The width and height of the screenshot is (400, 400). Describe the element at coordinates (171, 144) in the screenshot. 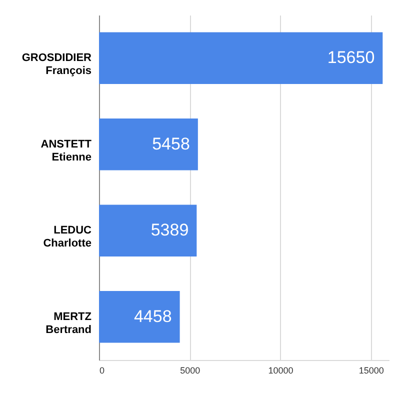

I see `data-label: 5458` at that location.